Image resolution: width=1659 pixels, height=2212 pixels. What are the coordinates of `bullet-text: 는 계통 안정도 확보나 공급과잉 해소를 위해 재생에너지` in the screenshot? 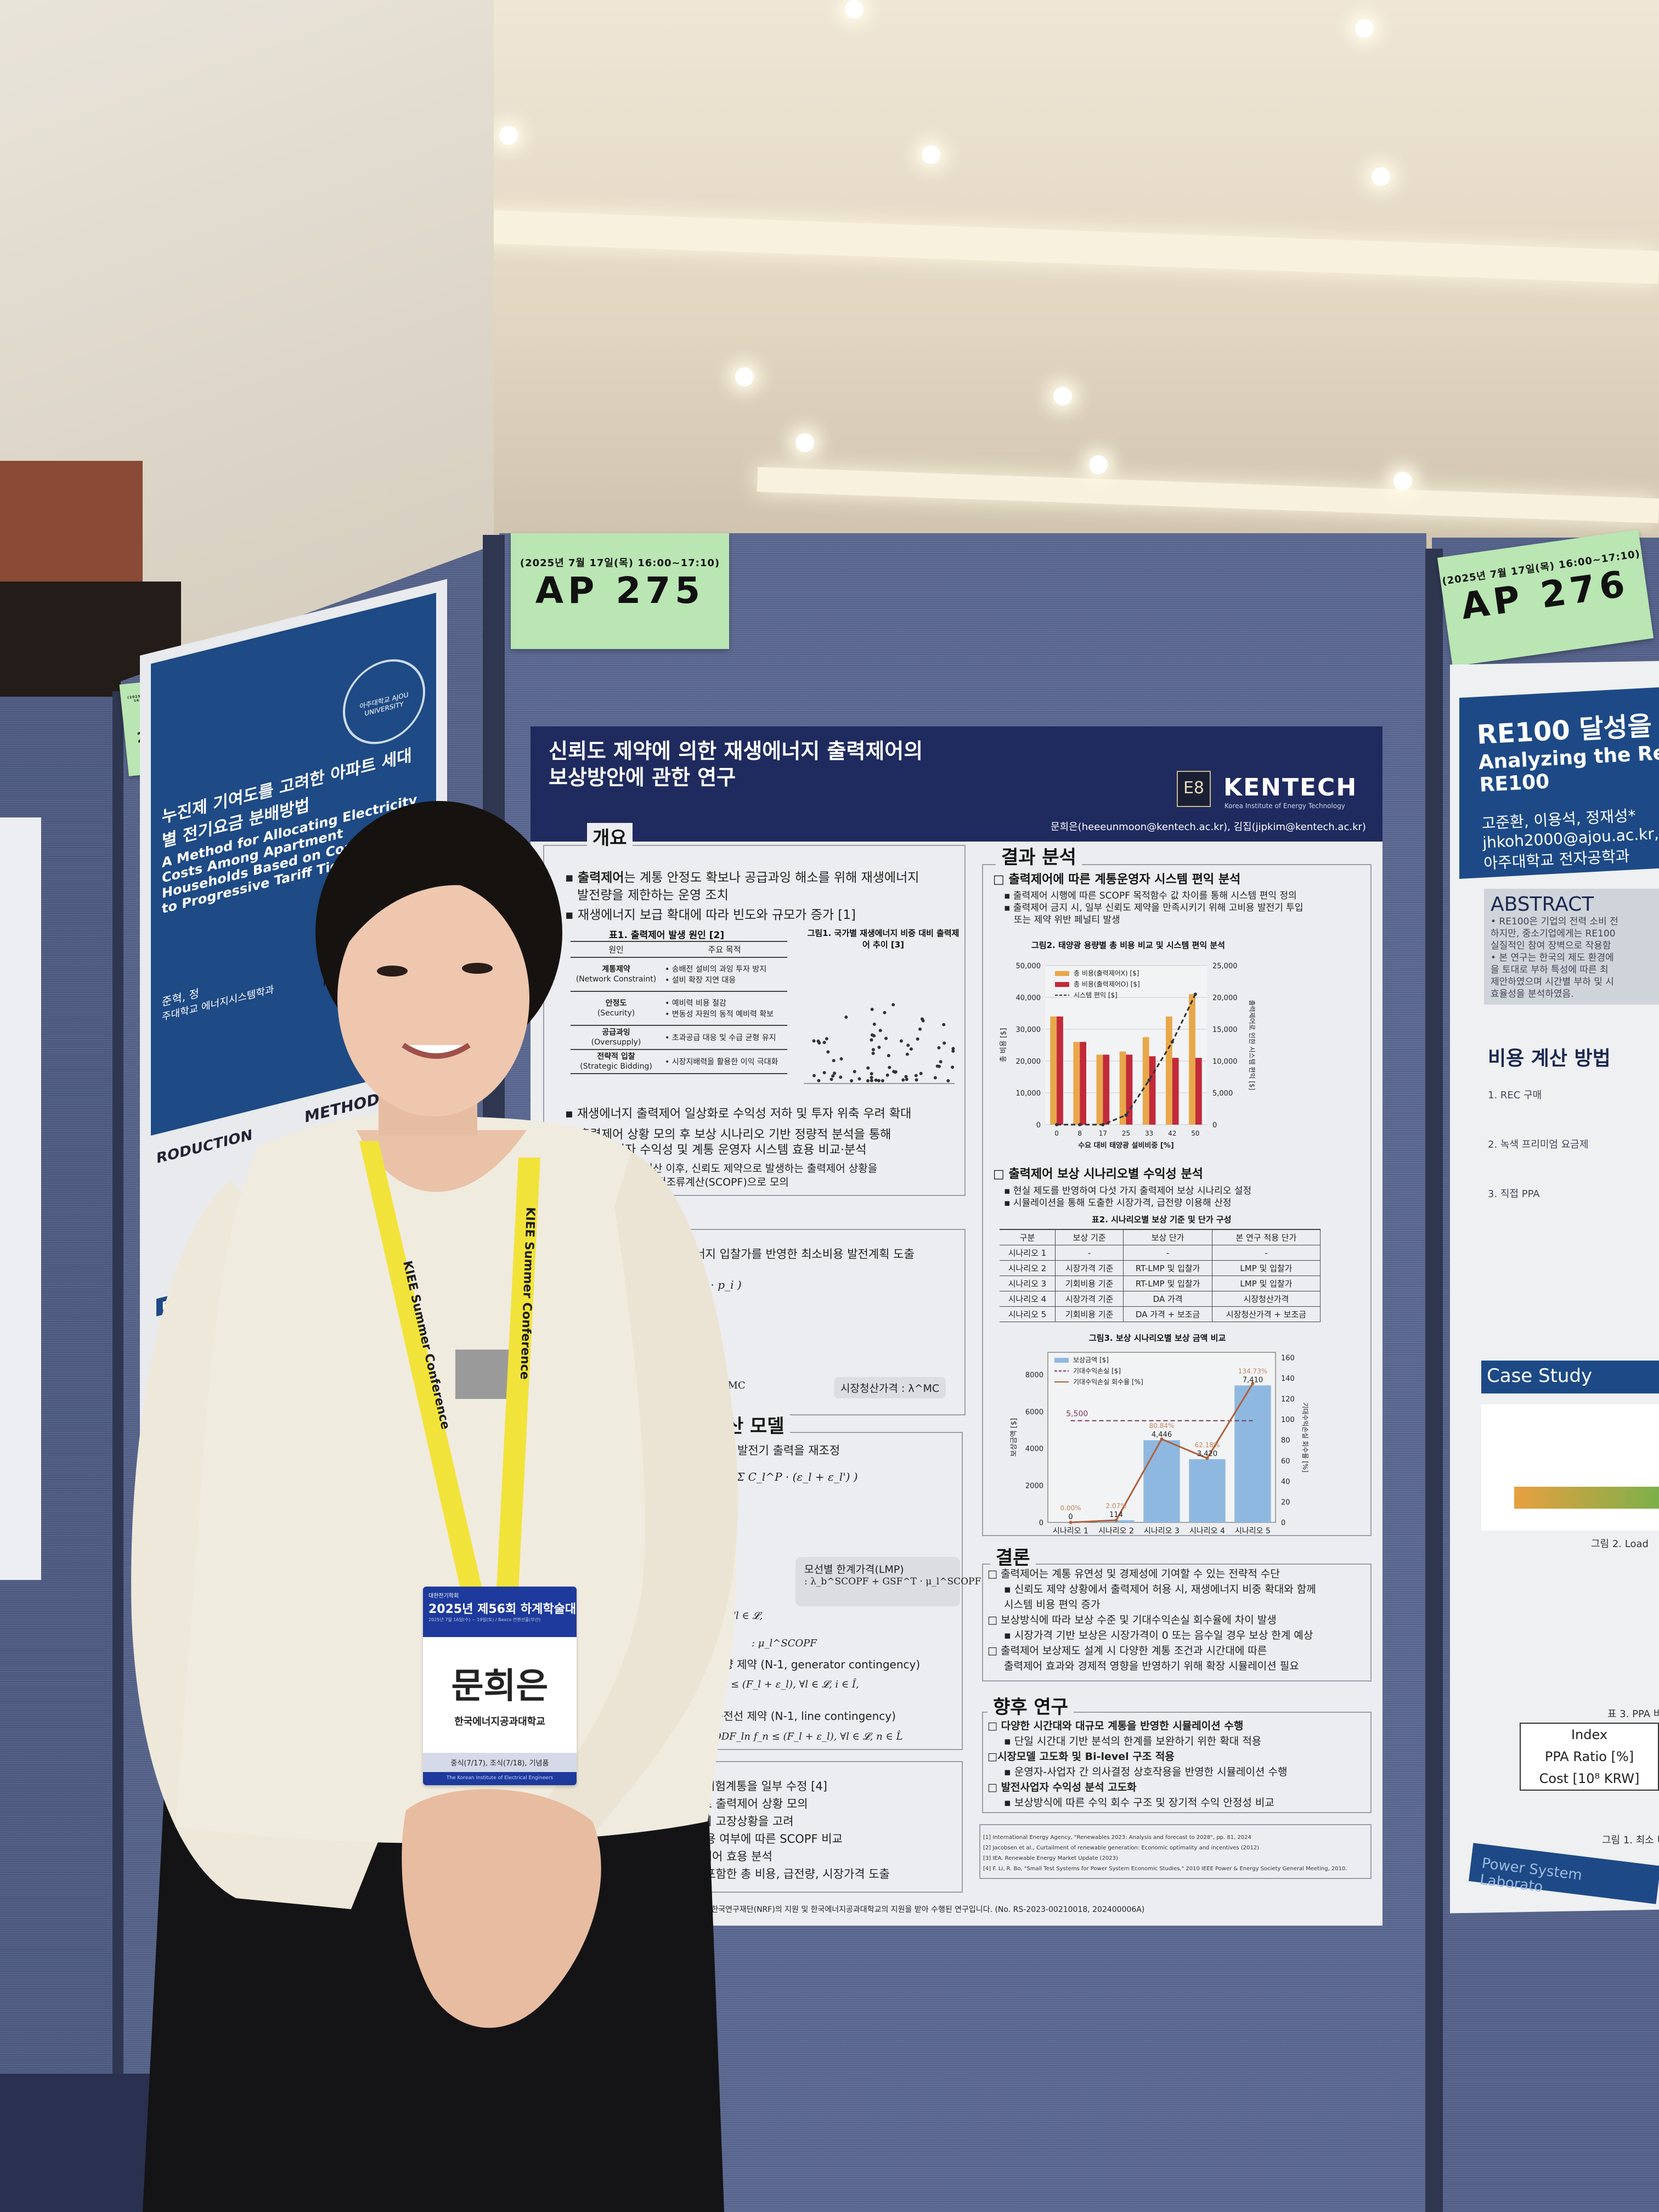 It's located at (771, 878).